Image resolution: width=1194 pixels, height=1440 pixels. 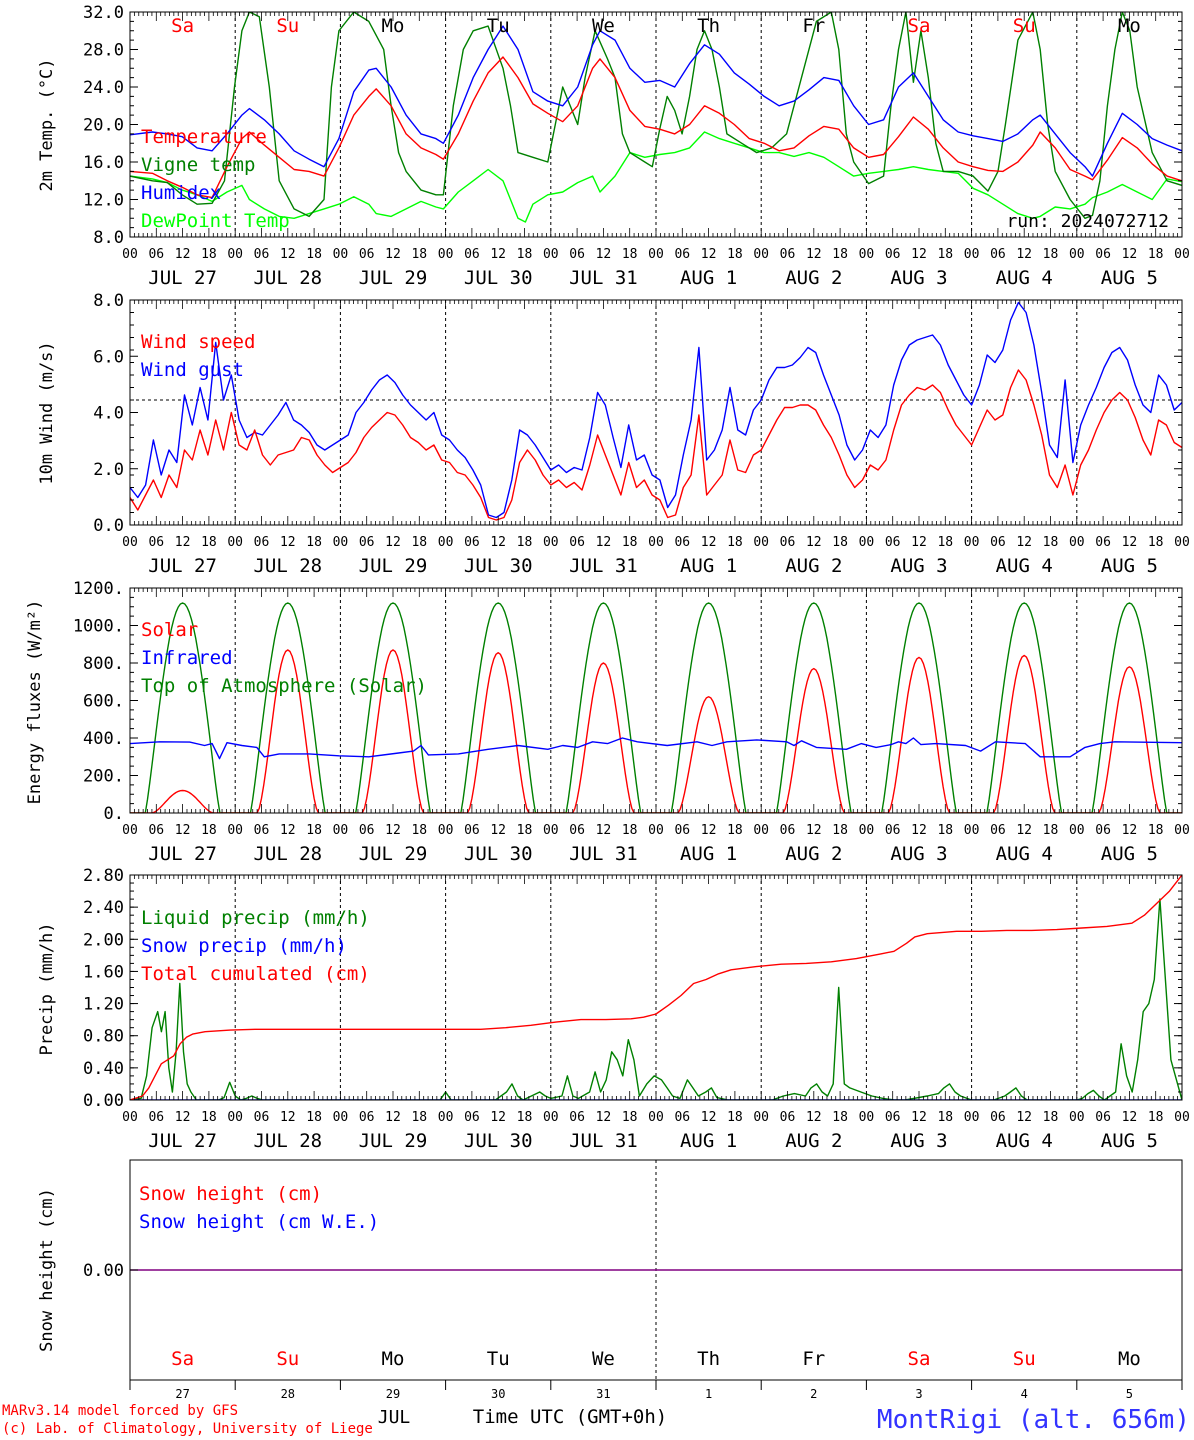 I want to click on precip-series-group, so click(x=656, y=987).